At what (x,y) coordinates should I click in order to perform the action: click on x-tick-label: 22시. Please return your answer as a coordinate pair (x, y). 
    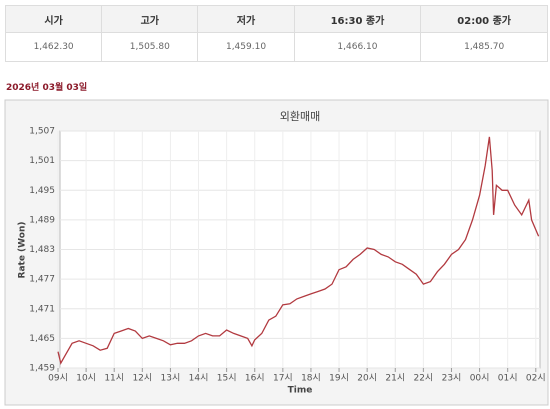
    Looking at the image, I should click on (423, 378).